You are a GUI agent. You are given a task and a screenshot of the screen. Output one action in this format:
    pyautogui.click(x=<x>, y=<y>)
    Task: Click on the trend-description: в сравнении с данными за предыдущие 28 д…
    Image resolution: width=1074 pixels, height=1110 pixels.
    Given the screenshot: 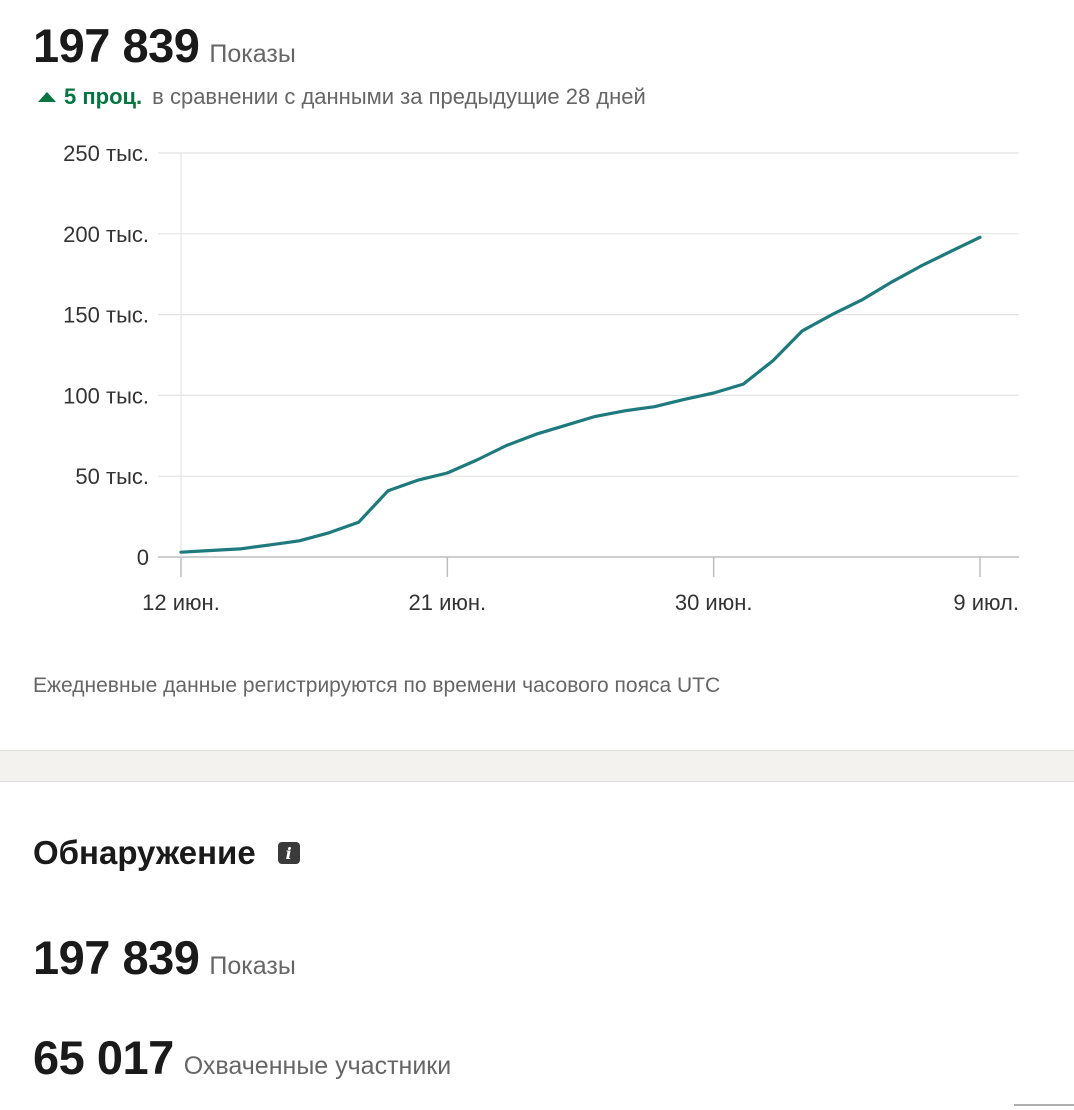 What is the action you would take?
    pyautogui.click(x=399, y=96)
    